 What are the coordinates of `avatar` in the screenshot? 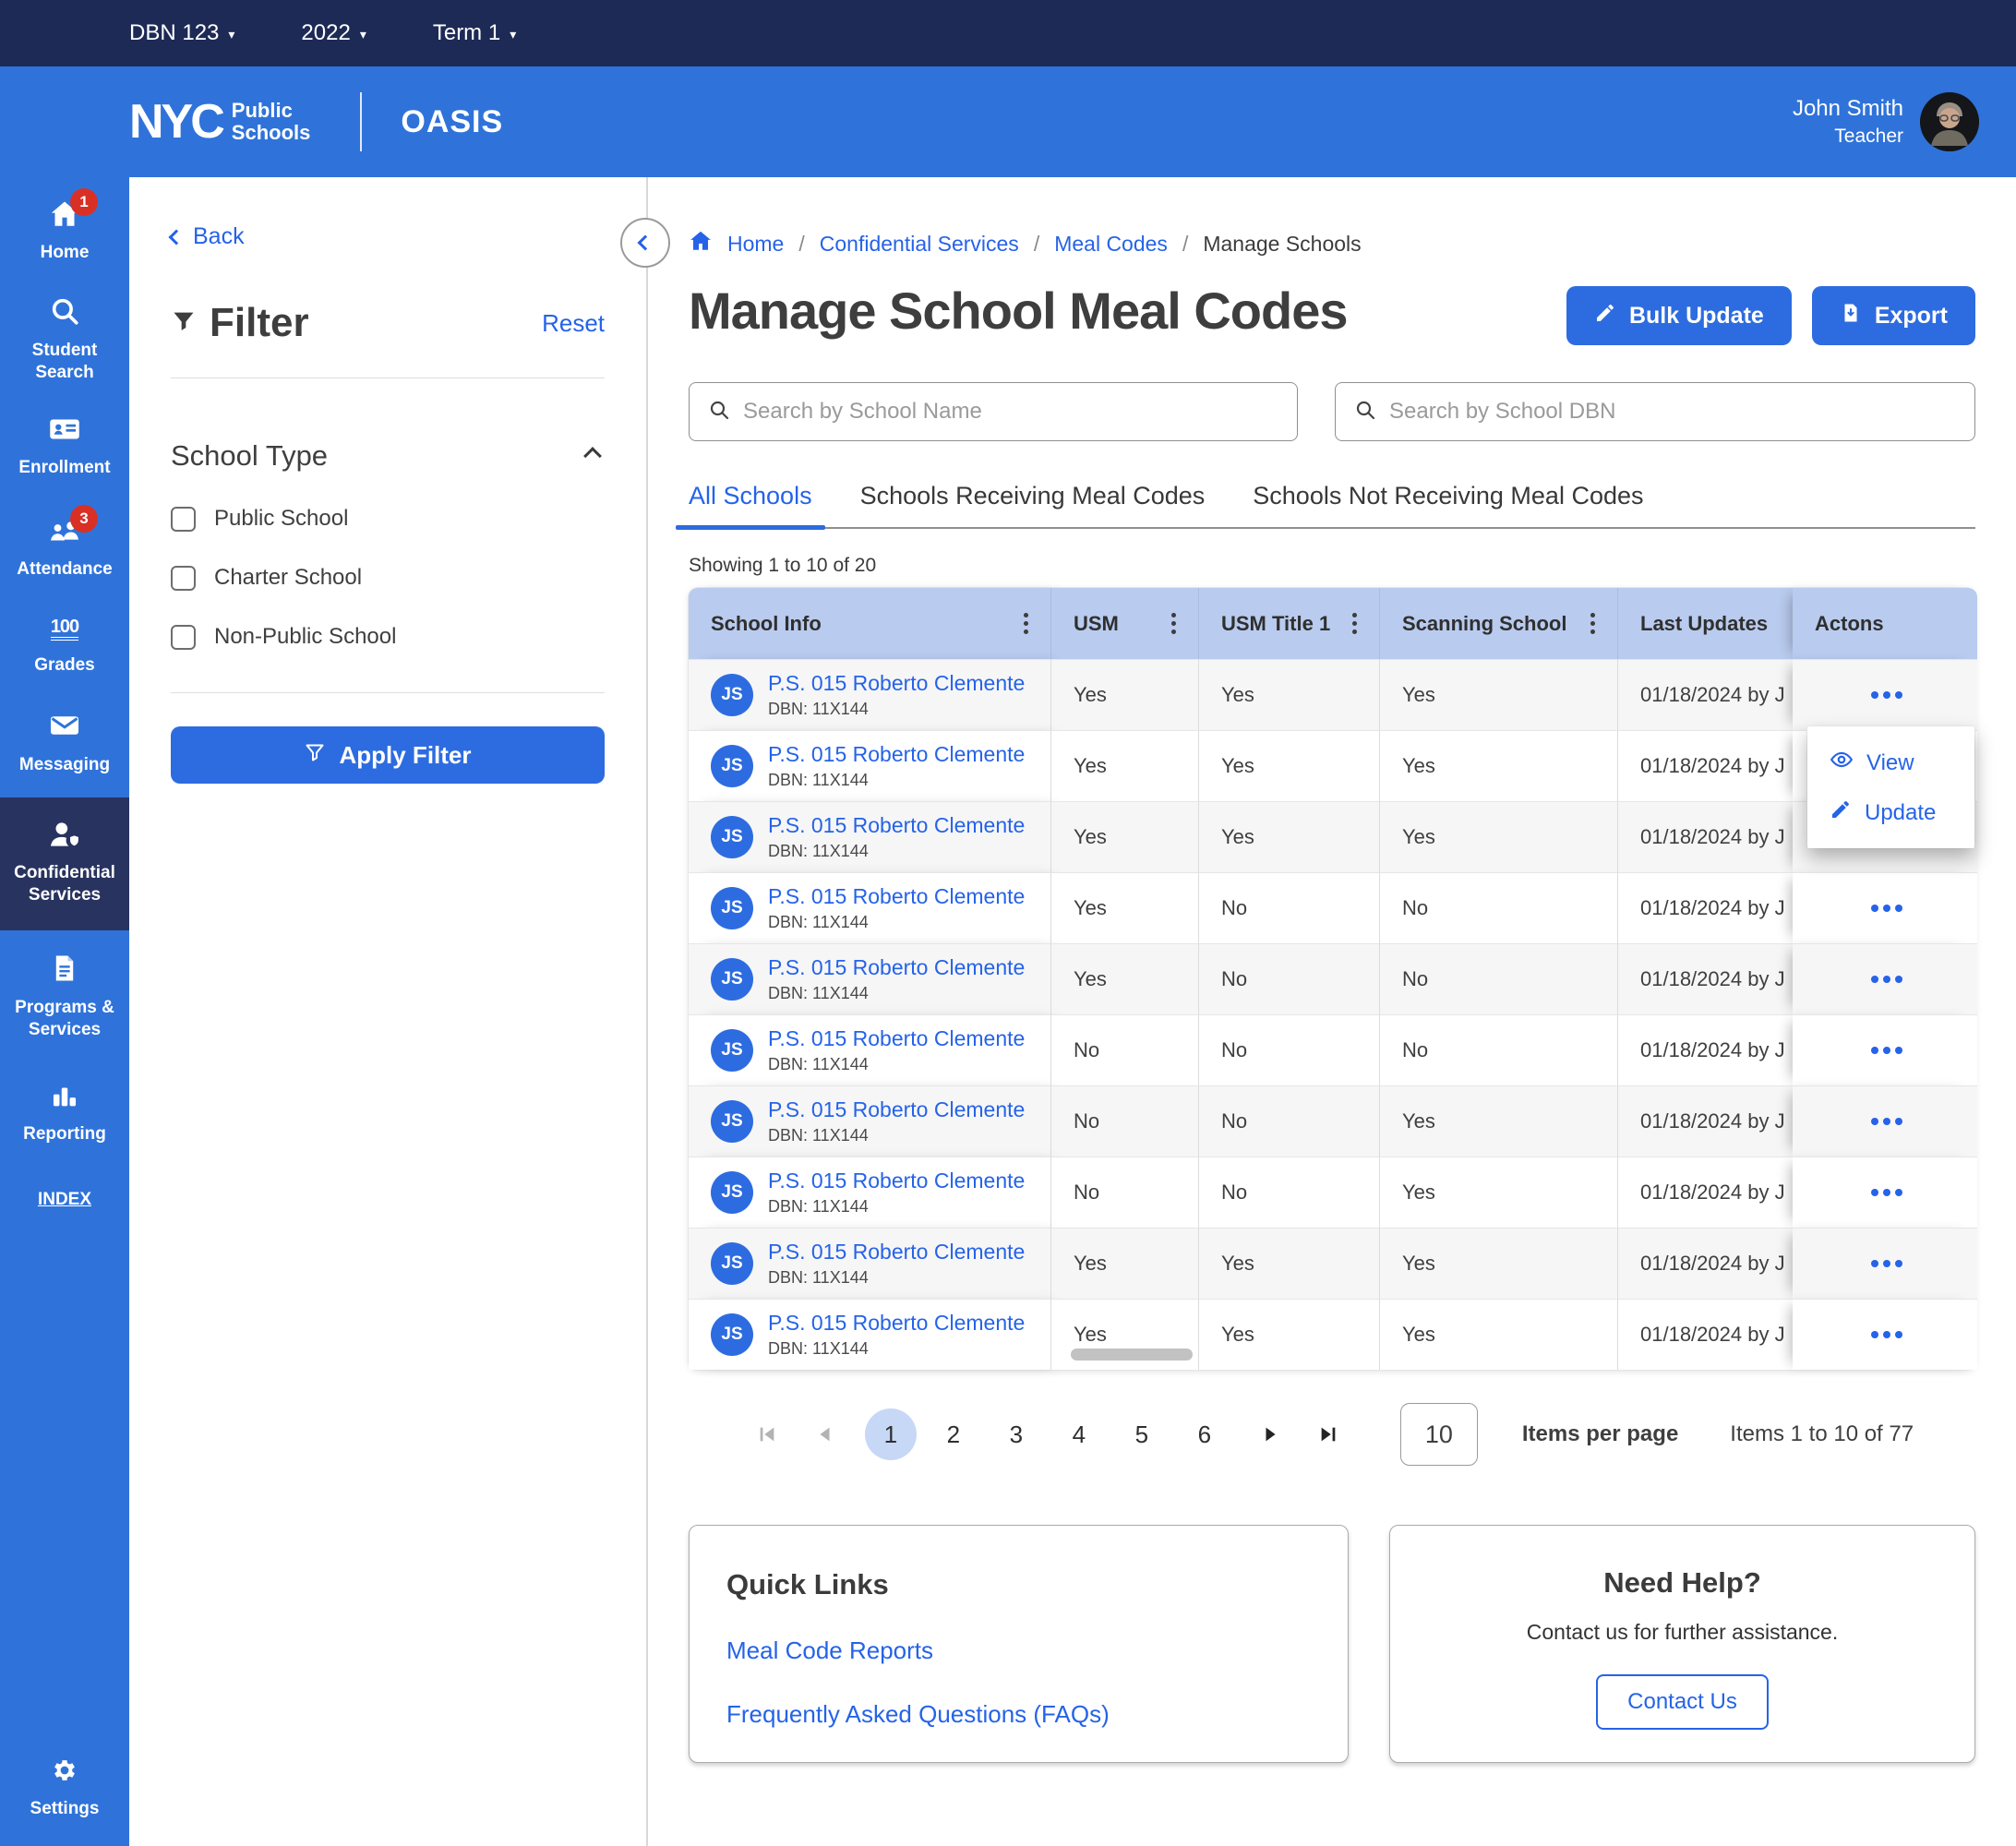 It's located at (1949, 122).